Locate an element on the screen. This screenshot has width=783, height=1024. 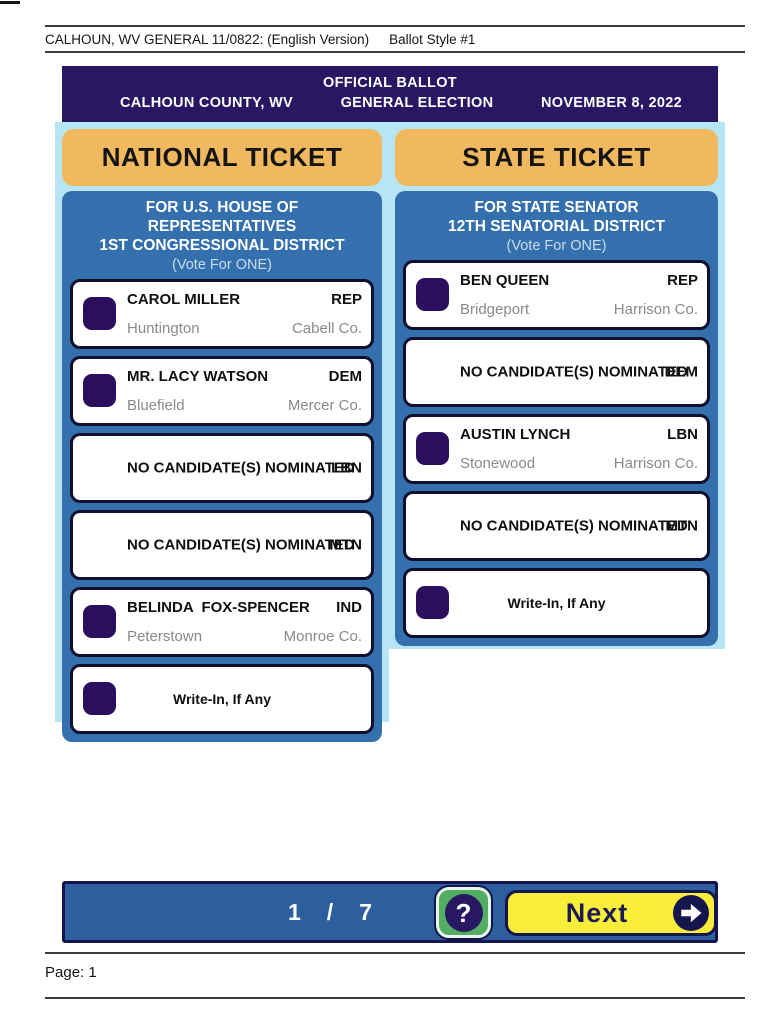
contest-title-line2: 12TH SENATORIAL DISTRICT is located at coordinates (556, 226).